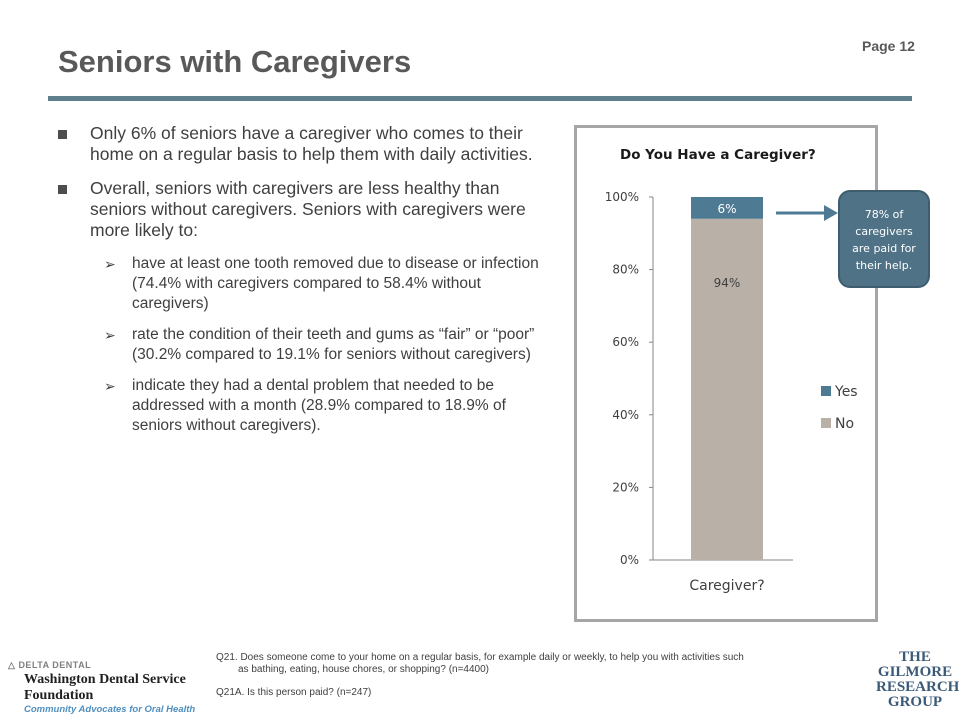 The image size is (960, 720). I want to click on delta-triangle-icon: △, so click(12, 665).